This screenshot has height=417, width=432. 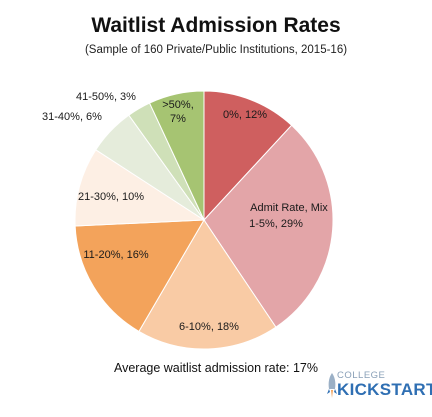 I want to click on slice-label-11-20-: 11-20%, 16%, so click(x=115, y=255).